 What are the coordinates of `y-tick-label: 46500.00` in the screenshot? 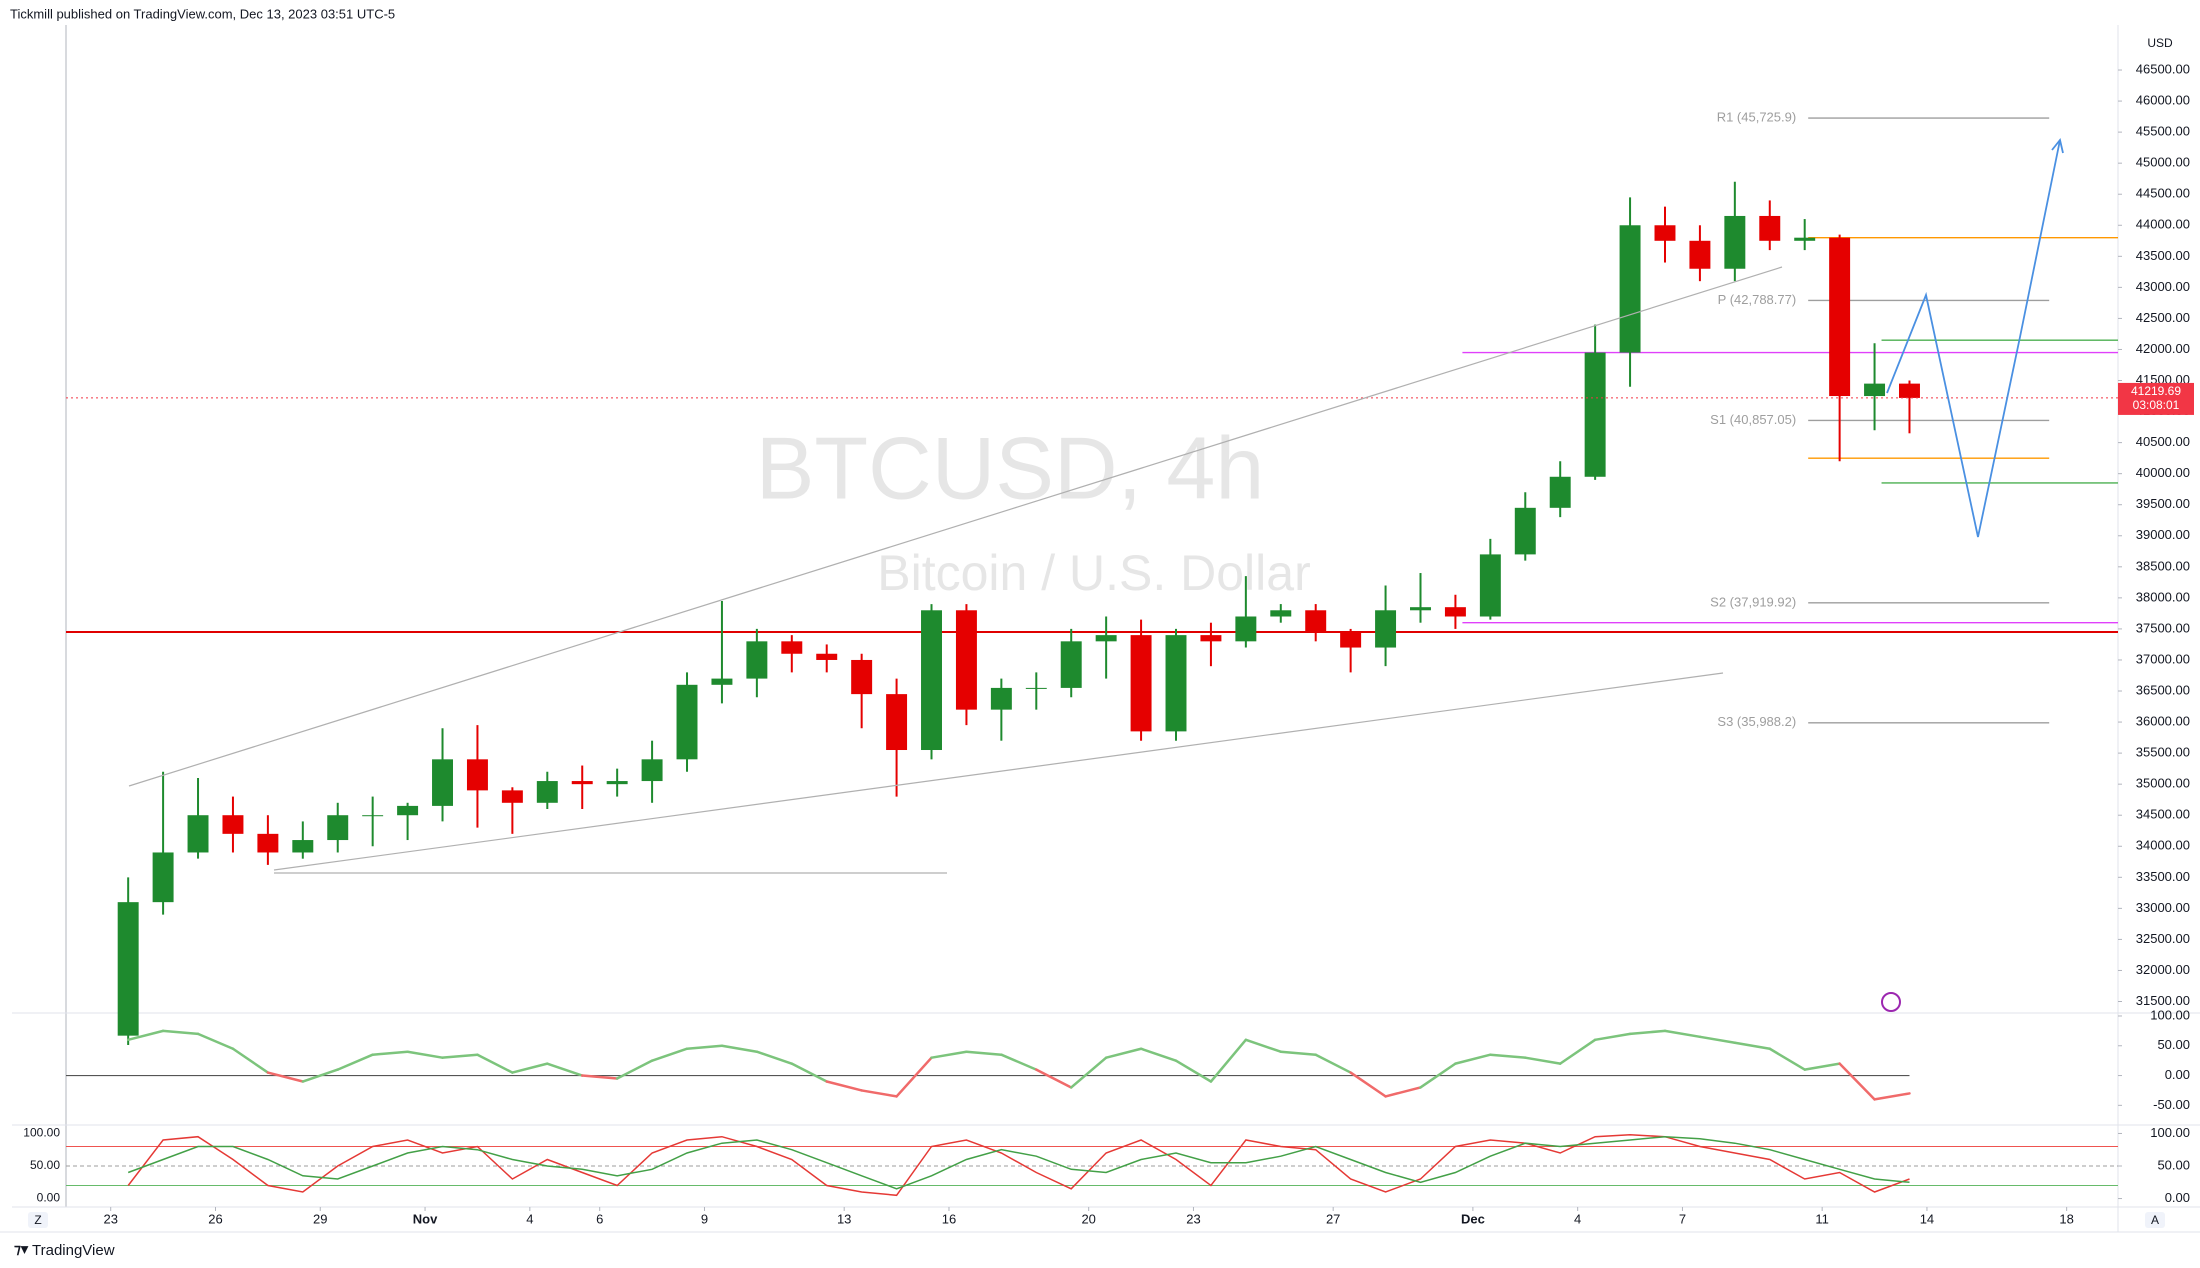 It's located at (2163, 68).